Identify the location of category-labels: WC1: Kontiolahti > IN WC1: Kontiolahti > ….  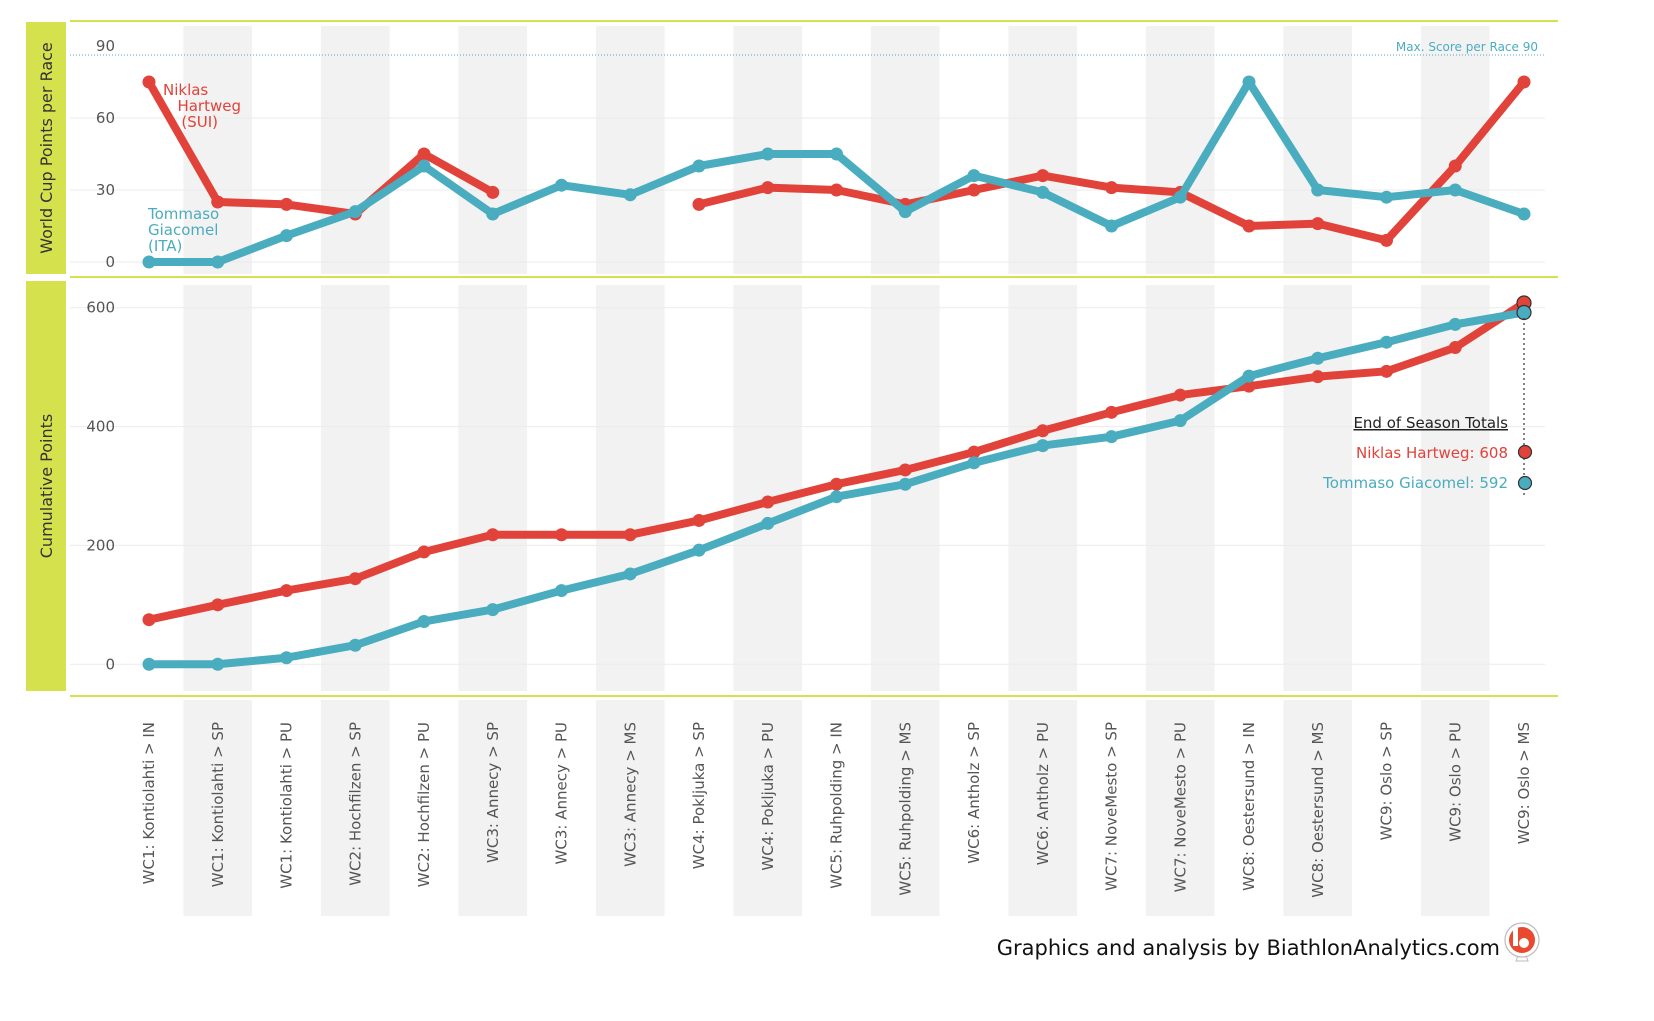
(836, 810).